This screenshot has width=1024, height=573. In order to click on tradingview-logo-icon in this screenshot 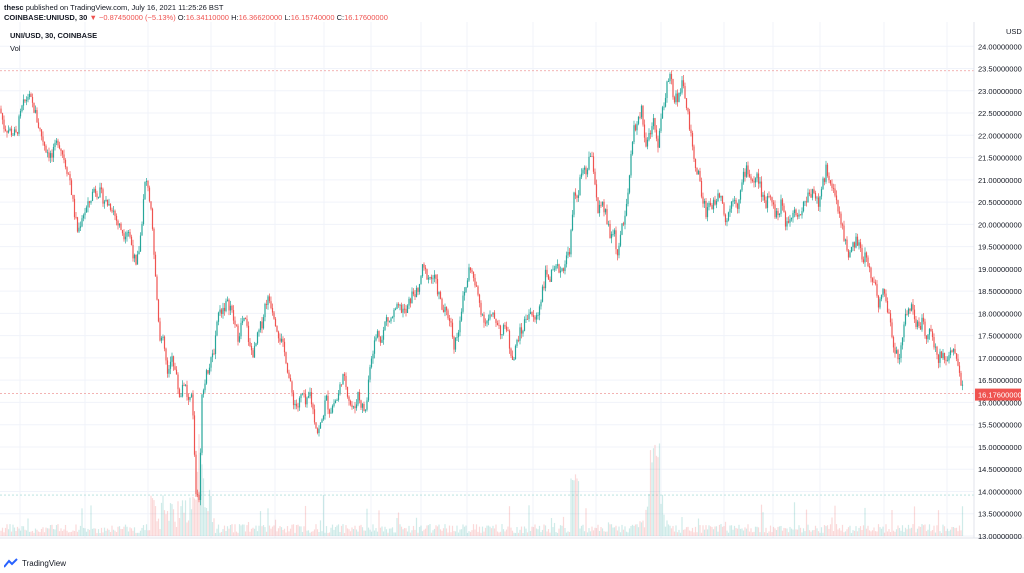, I will do `click(11, 563)`.